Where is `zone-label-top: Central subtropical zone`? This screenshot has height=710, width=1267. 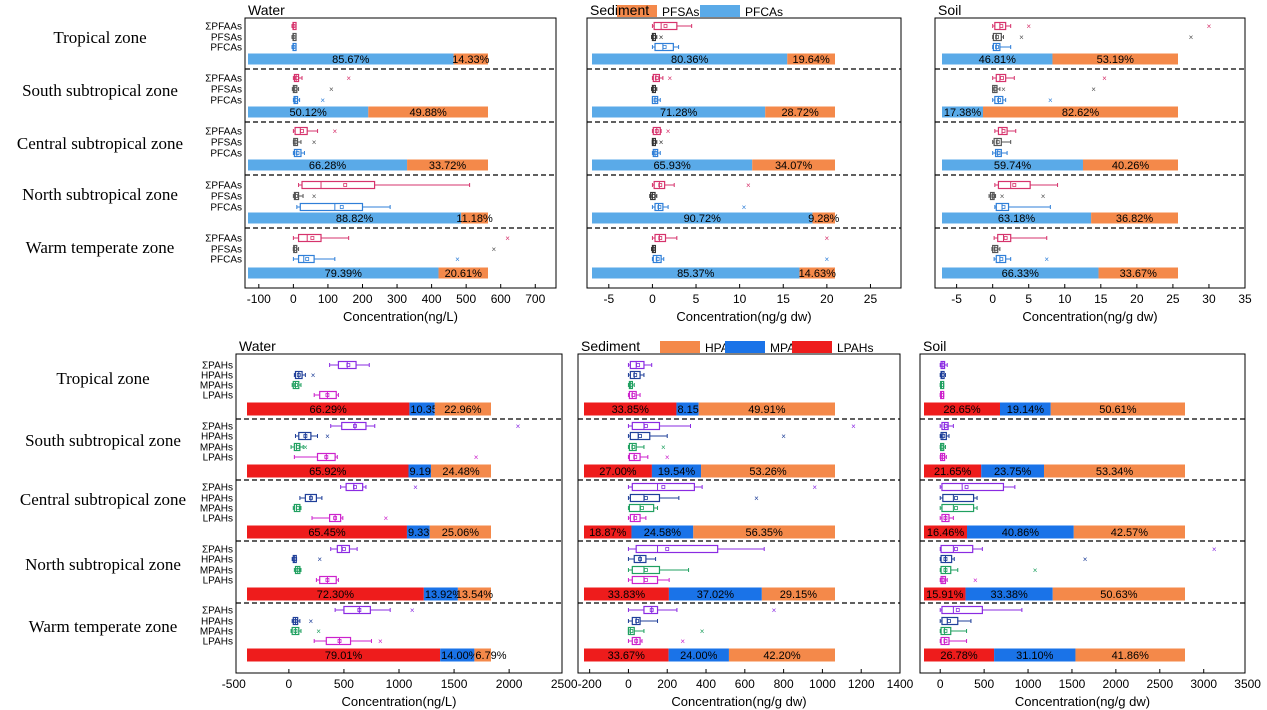 zone-label-top: Central subtropical zone is located at coordinates (100, 143).